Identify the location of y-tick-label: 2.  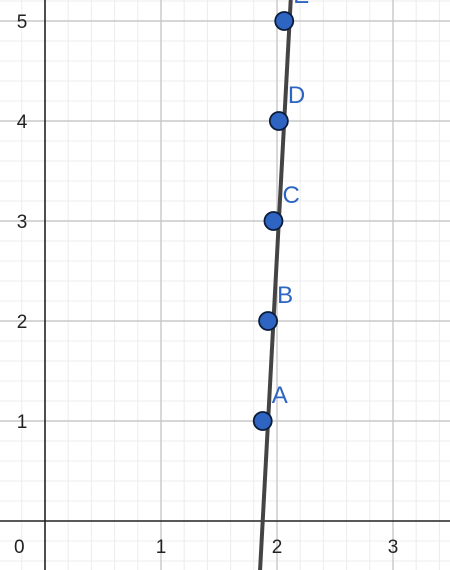
(22, 322).